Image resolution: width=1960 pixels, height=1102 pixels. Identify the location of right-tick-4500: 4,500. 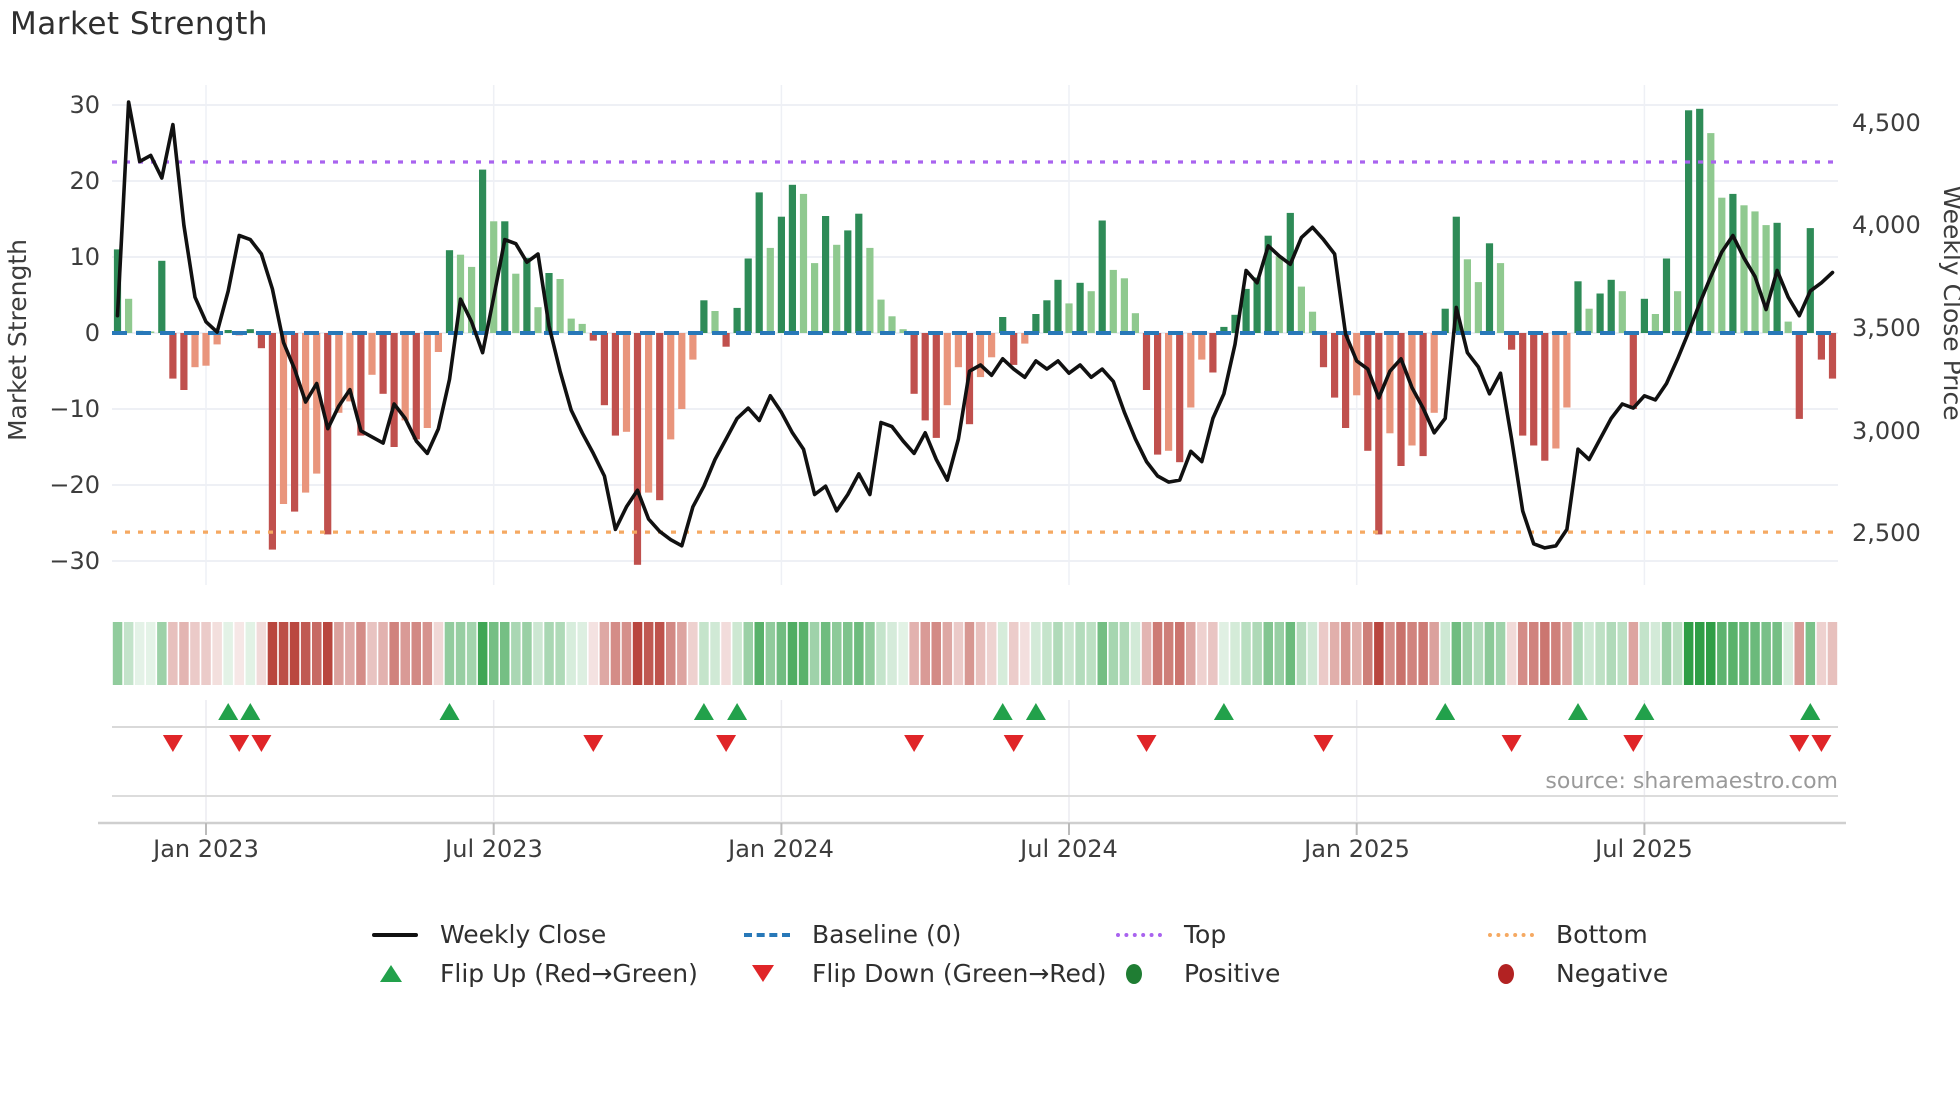
(1886, 123).